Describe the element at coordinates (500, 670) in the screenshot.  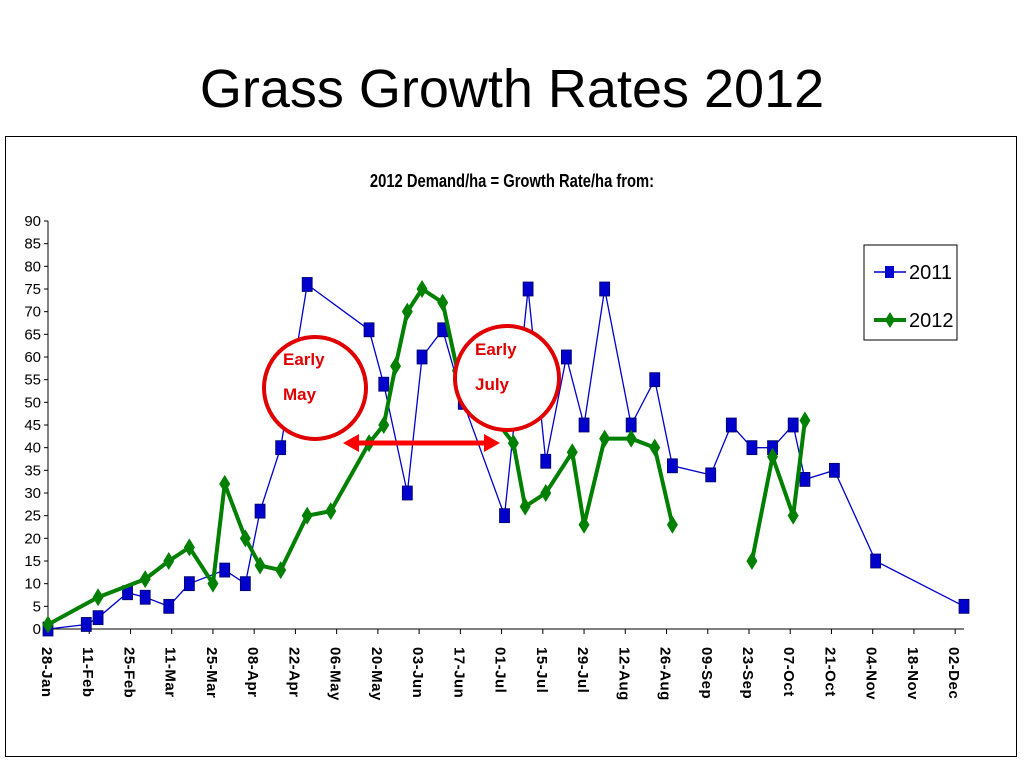
I see `x-tick-label: 01-Jul` at that location.